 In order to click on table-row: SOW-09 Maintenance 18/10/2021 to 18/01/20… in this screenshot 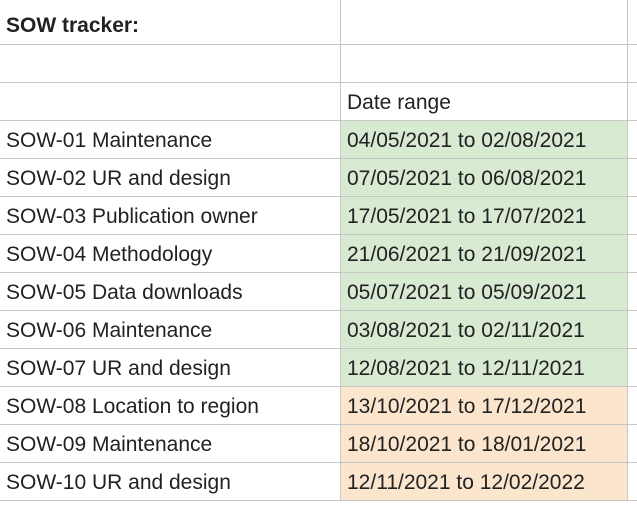, I will do `click(318, 444)`.